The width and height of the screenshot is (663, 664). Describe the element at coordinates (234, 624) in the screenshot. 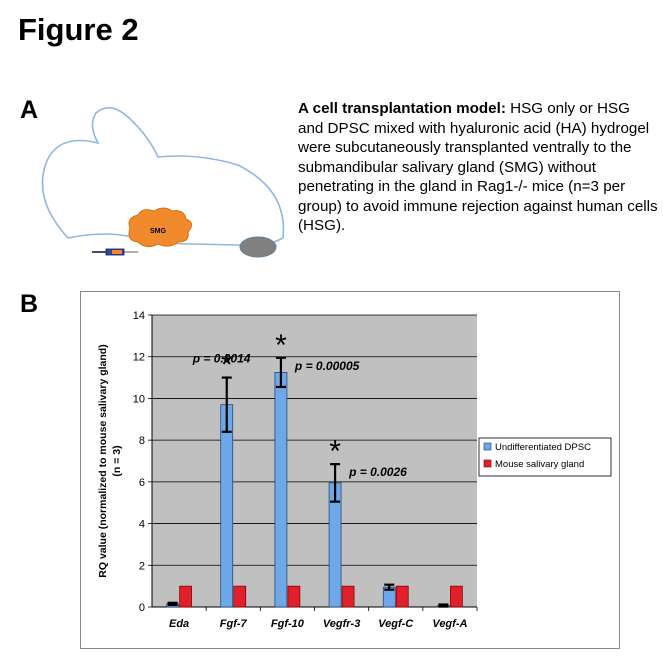

I see `x-tick-label: Fgf-7` at that location.